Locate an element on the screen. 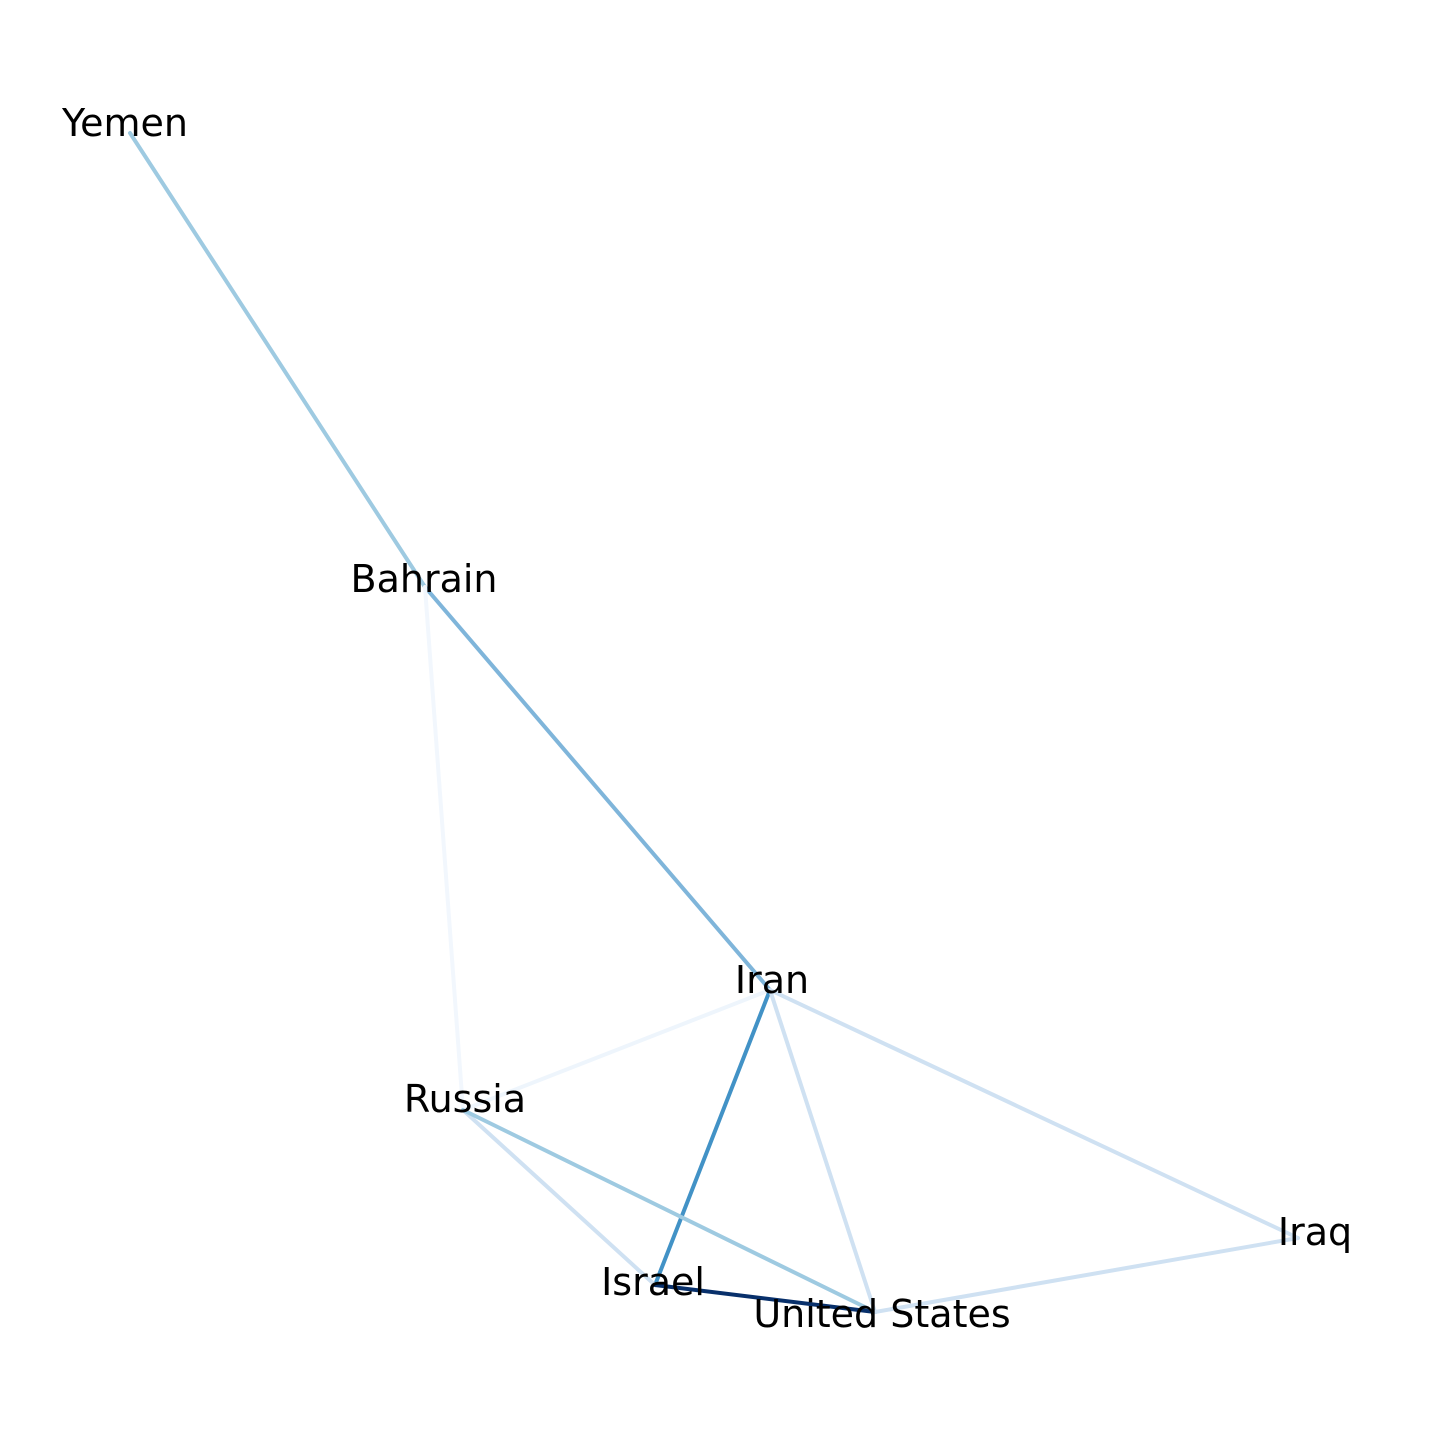 This screenshot has height=1440, width=1440. node-label-yemen: Yemen is located at coordinates (124, 123).